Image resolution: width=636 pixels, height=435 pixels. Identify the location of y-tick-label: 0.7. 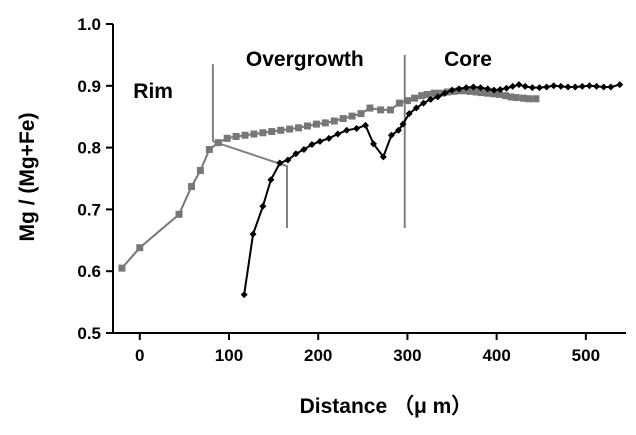
(89, 209).